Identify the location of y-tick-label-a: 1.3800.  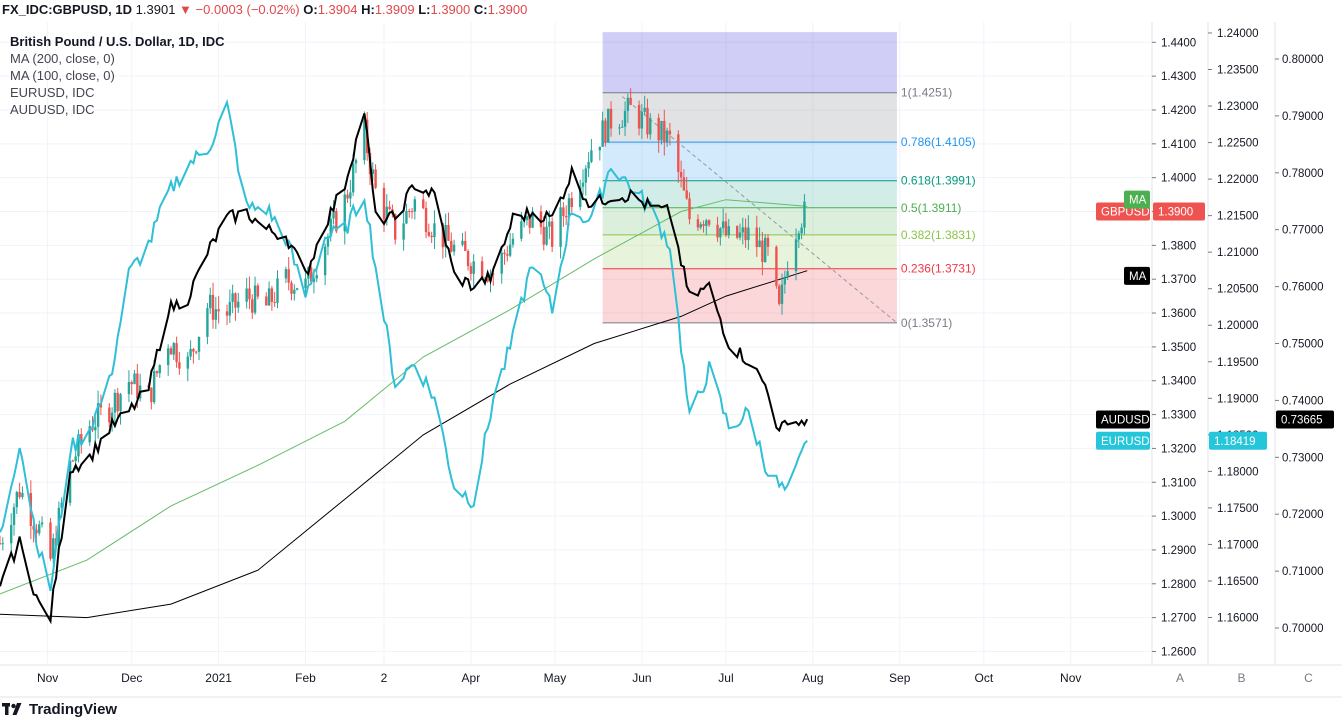
(1178, 246).